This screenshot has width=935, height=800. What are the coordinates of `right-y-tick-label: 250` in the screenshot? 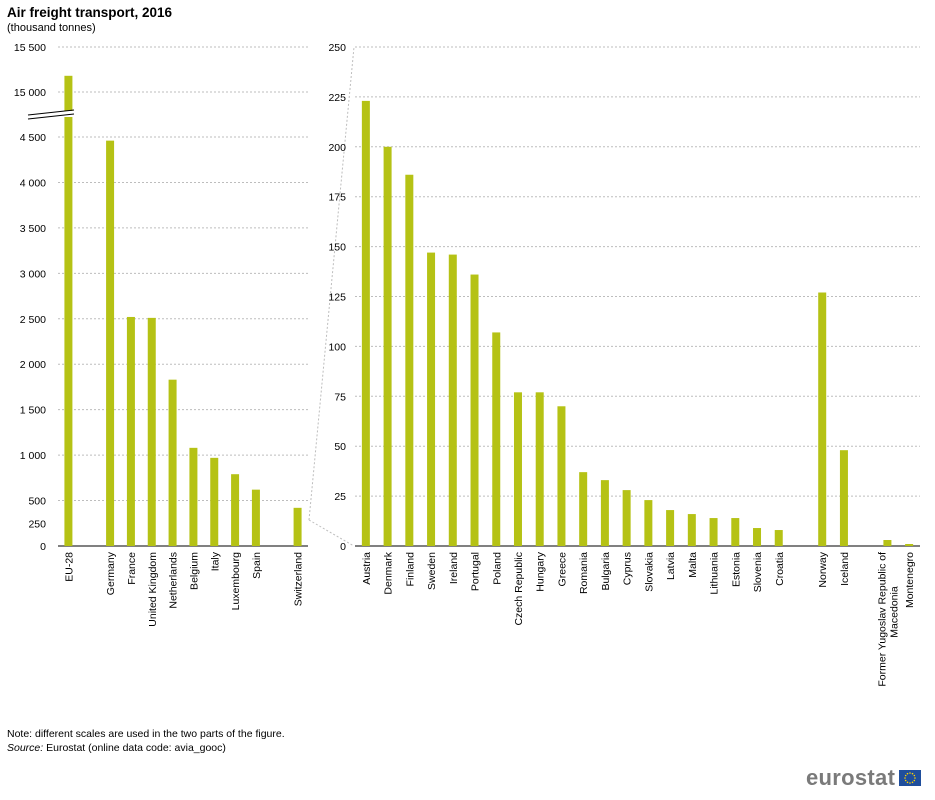 It's located at (337, 48).